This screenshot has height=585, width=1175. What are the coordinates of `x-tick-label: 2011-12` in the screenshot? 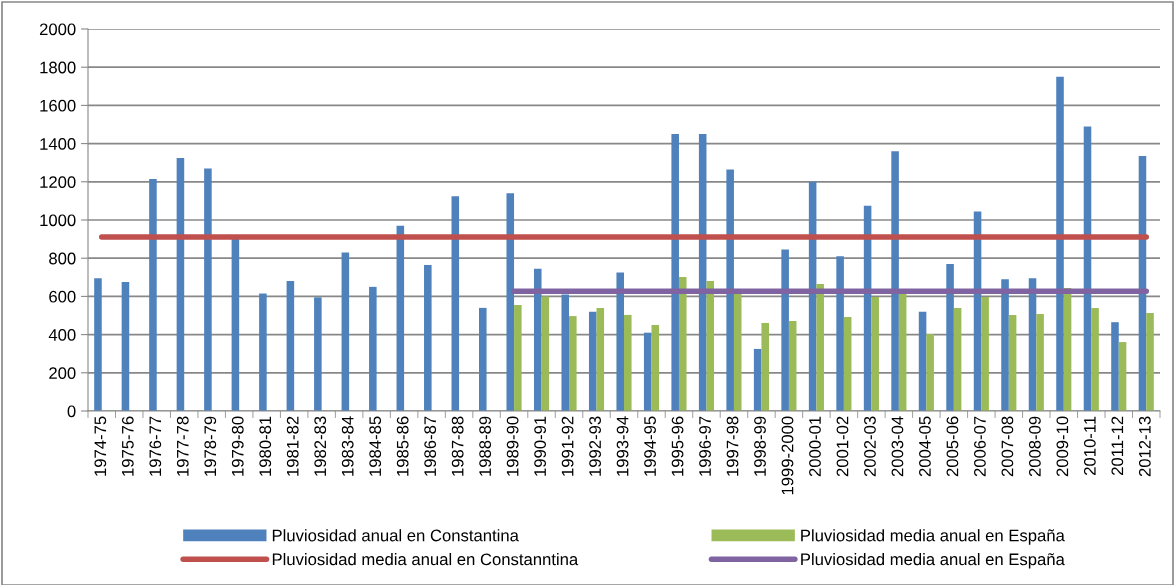 It's located at (1117, 445).